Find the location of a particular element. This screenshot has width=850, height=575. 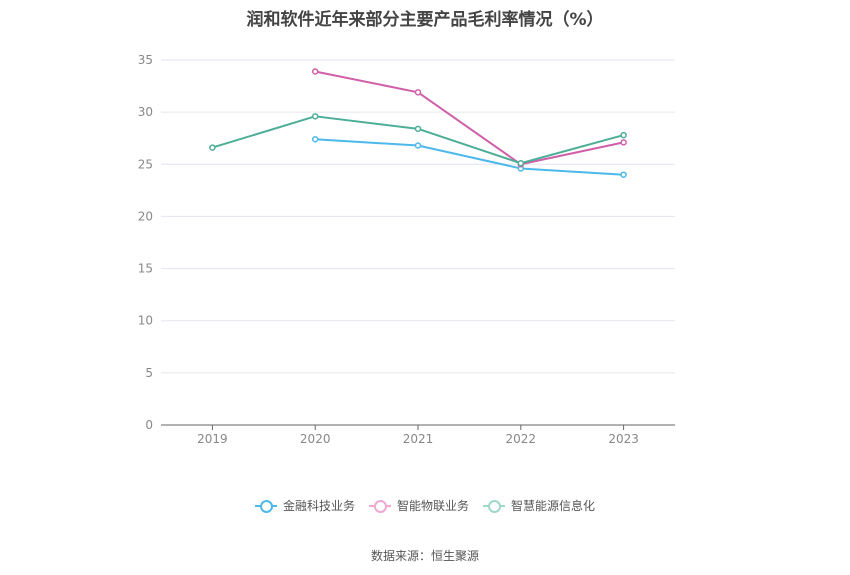

x-tick-label: 2022 is located at coordinates (521, 439).